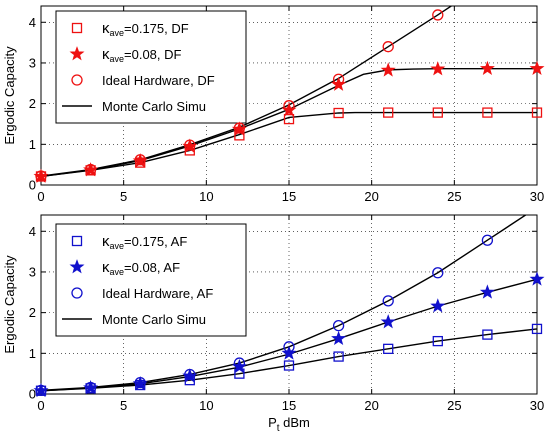  What do you see at coordinates (157, 293) in the screenshot?
I see `legend-label: Ideal Hardware, AF` at bounding box center [157, 293].